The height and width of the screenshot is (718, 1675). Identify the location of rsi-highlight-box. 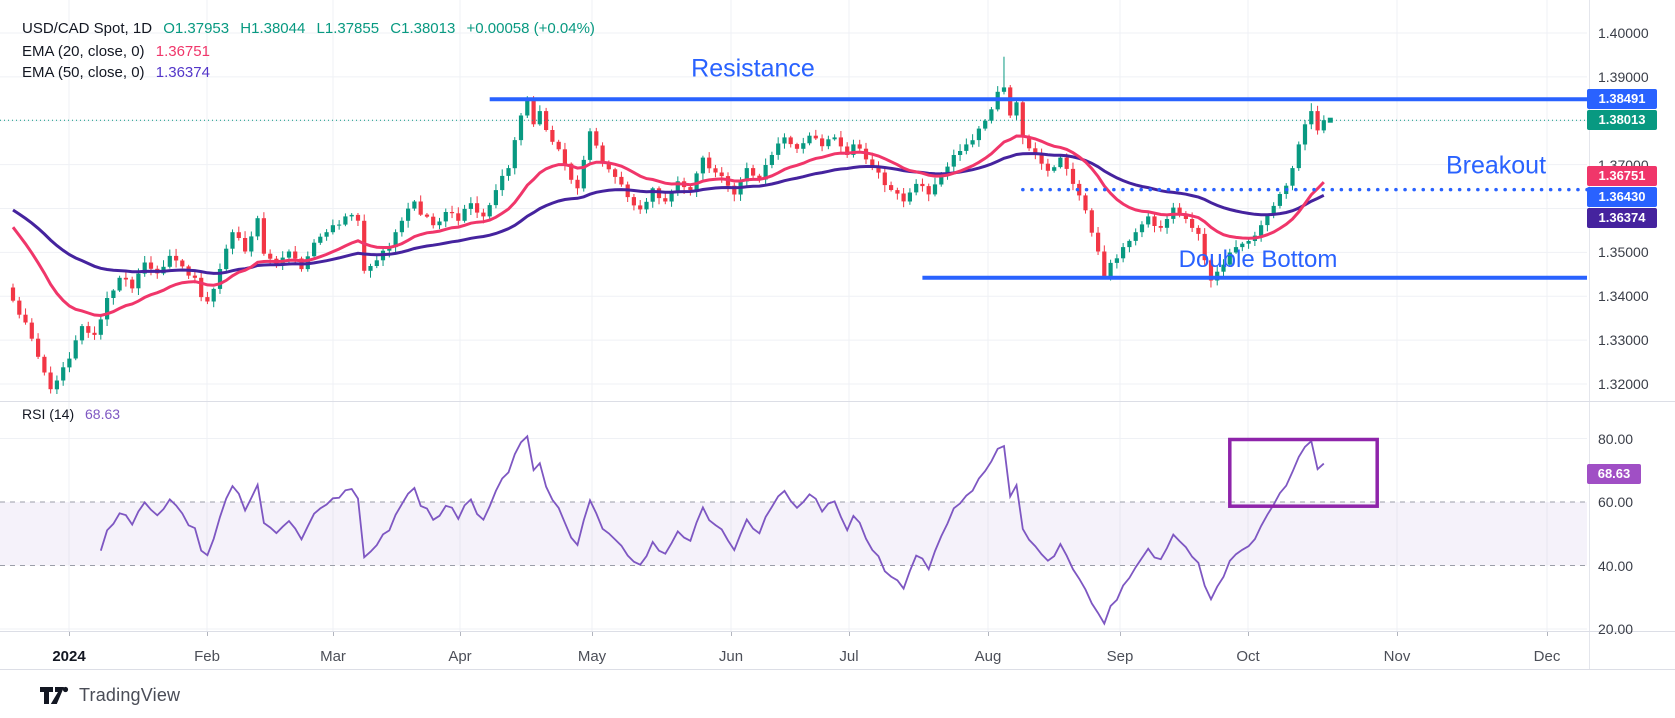
(1303, 472).